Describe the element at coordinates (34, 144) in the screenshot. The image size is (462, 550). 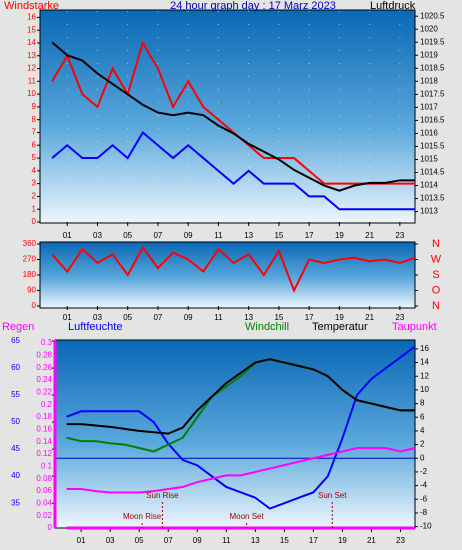
I see `y-tick-label: 6` at that location.